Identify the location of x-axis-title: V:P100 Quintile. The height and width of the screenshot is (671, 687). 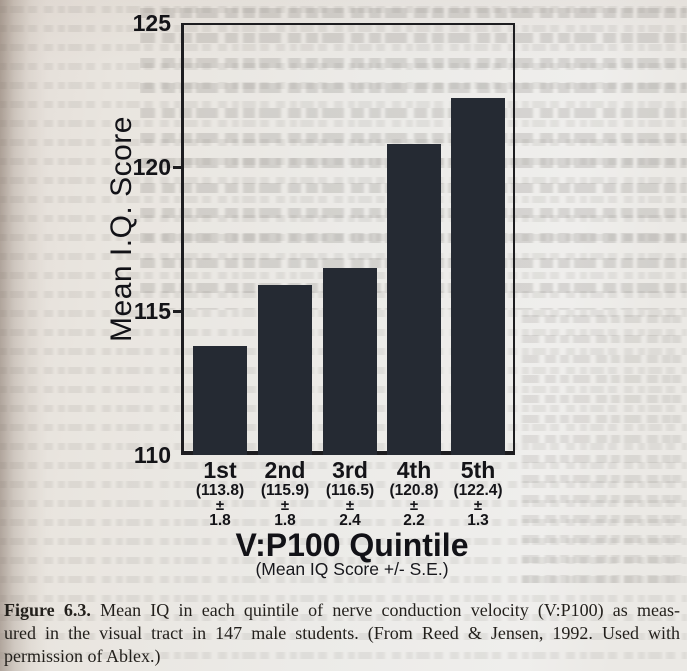
(352, 545).